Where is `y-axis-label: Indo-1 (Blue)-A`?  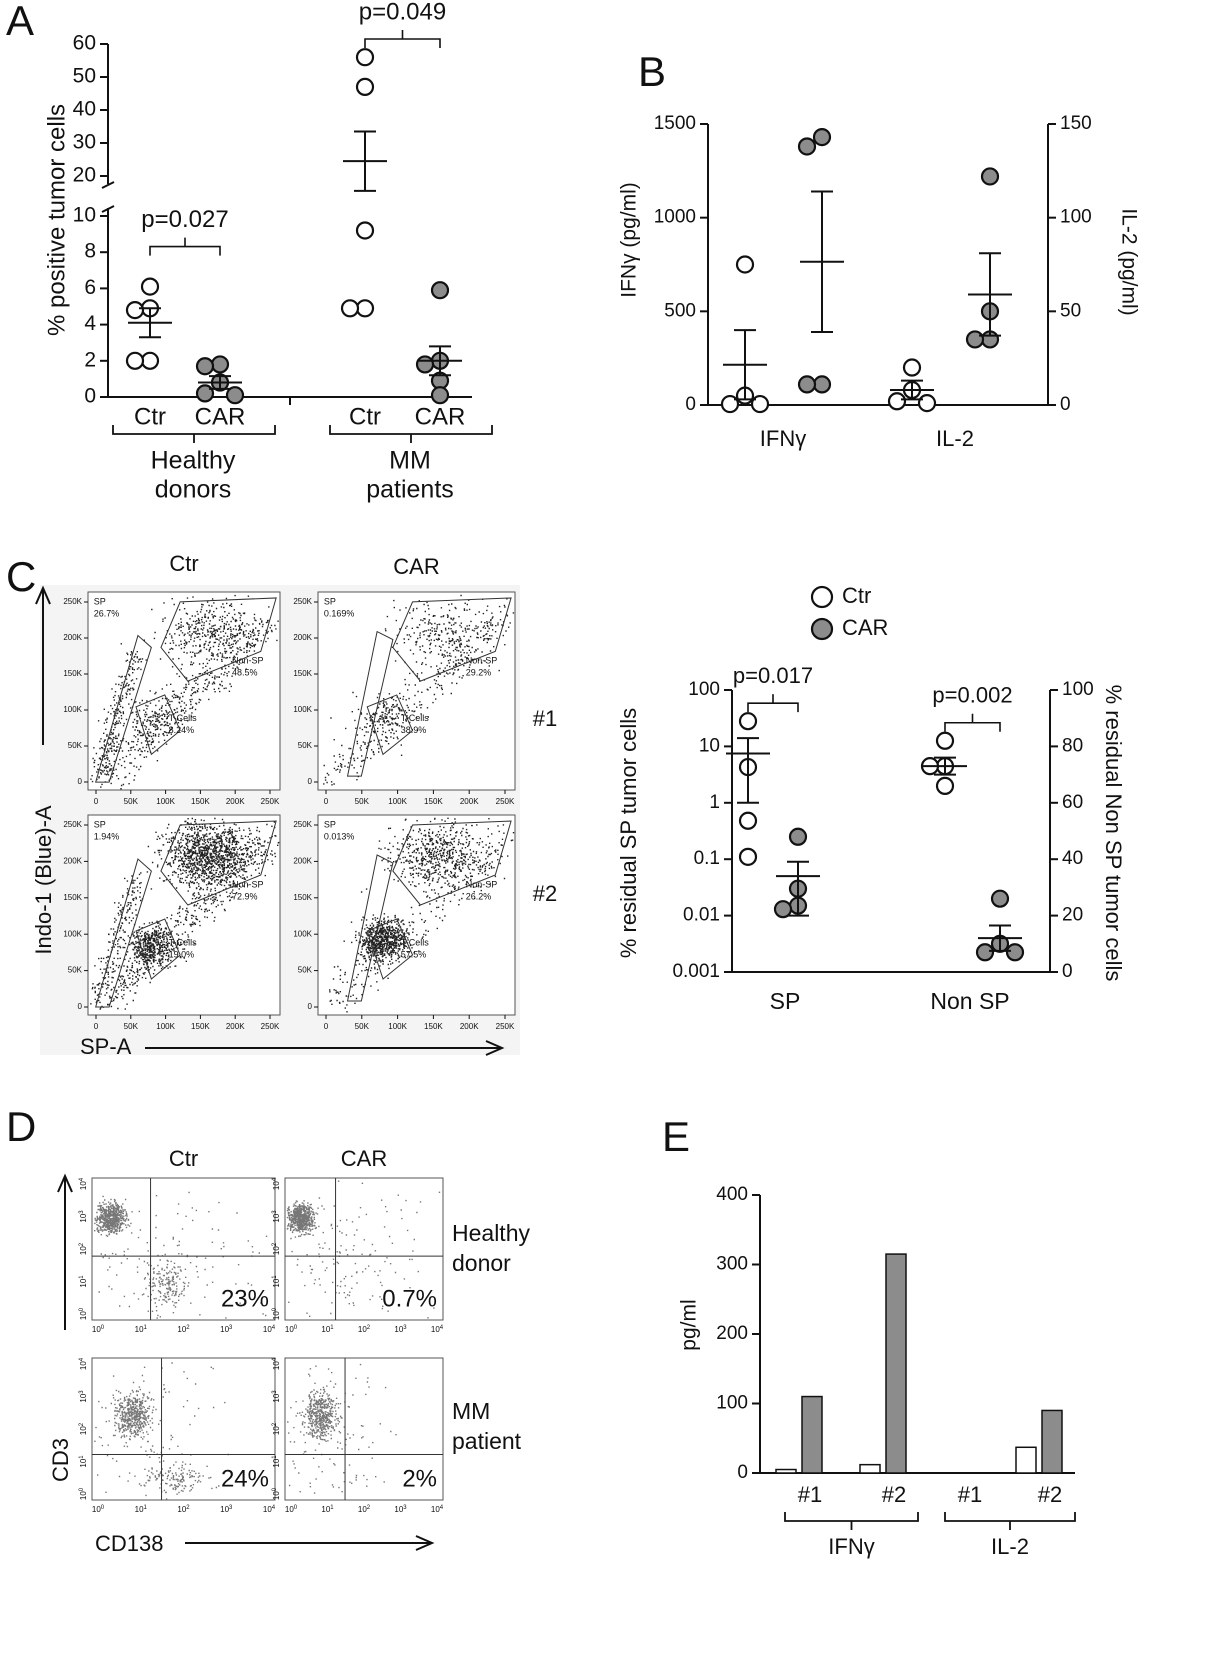
y-axis-label: Indo-1 (Blue)-A is located at coordinates (43, 880).